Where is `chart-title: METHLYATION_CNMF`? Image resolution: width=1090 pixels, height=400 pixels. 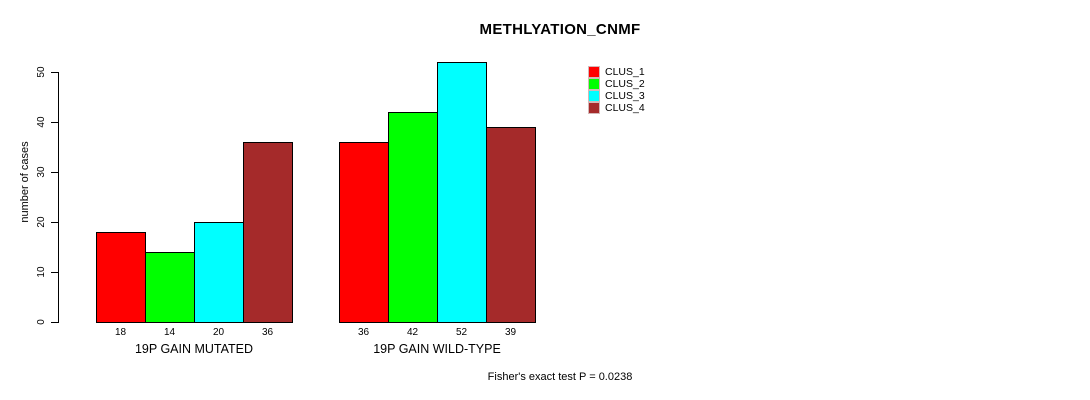 chart-title: METHLYATION_CNMF is located at coordinates (560, 29).